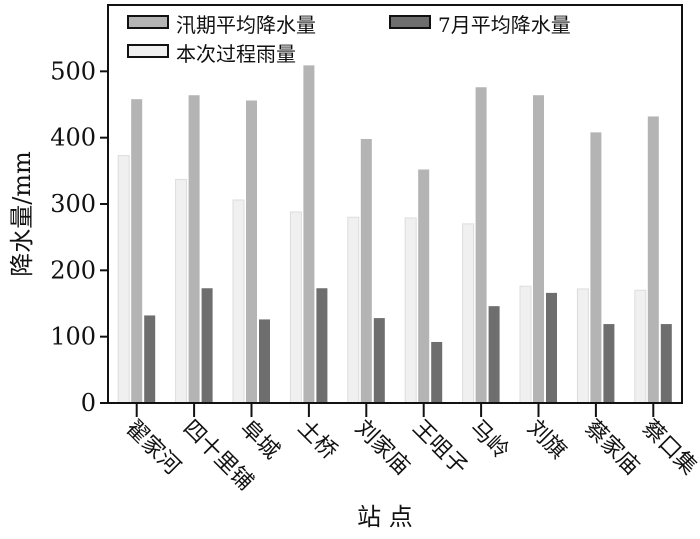  Describe the element at coordinates (317, 440) in the screenshot. I see `x-tick-label: 土桥` at that location.